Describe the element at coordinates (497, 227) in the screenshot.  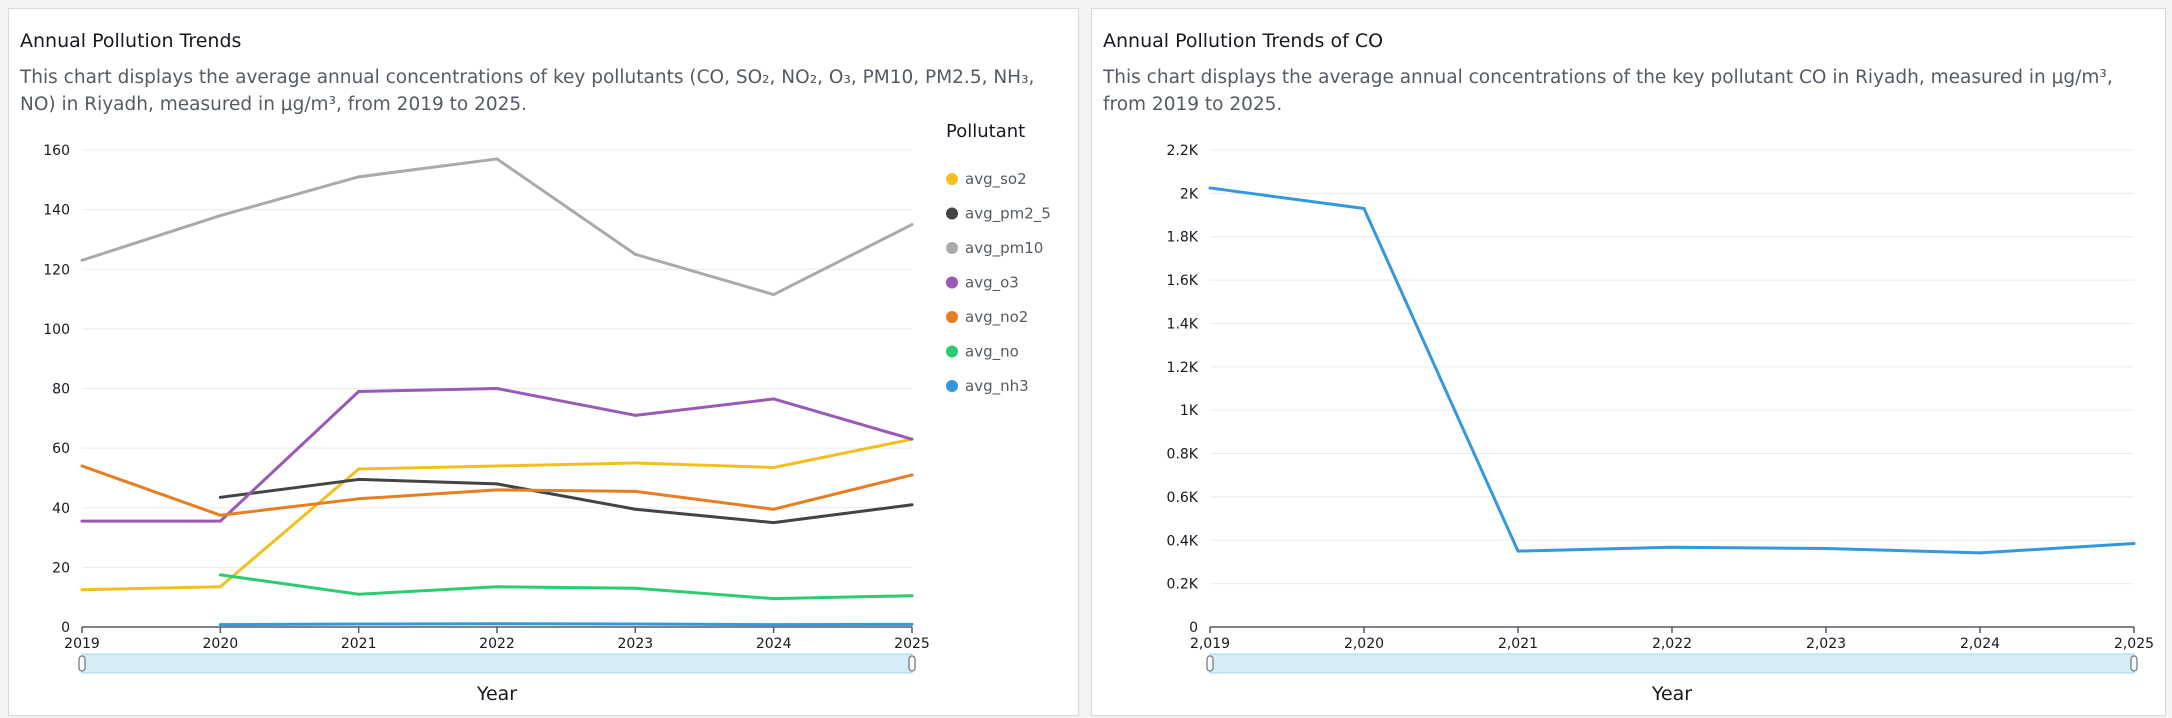
I see `series-line-avg_pm10` at that location.